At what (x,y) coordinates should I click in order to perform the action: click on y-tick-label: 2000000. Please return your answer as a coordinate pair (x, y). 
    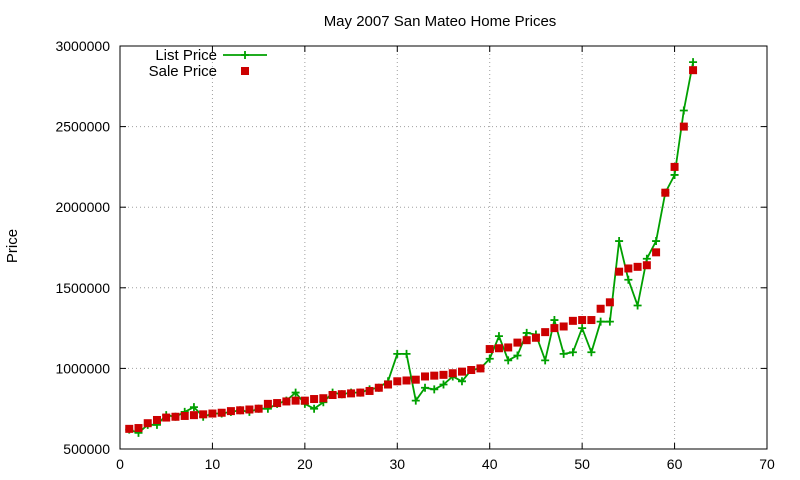
    Looking at the image, I should click on (82, 207).